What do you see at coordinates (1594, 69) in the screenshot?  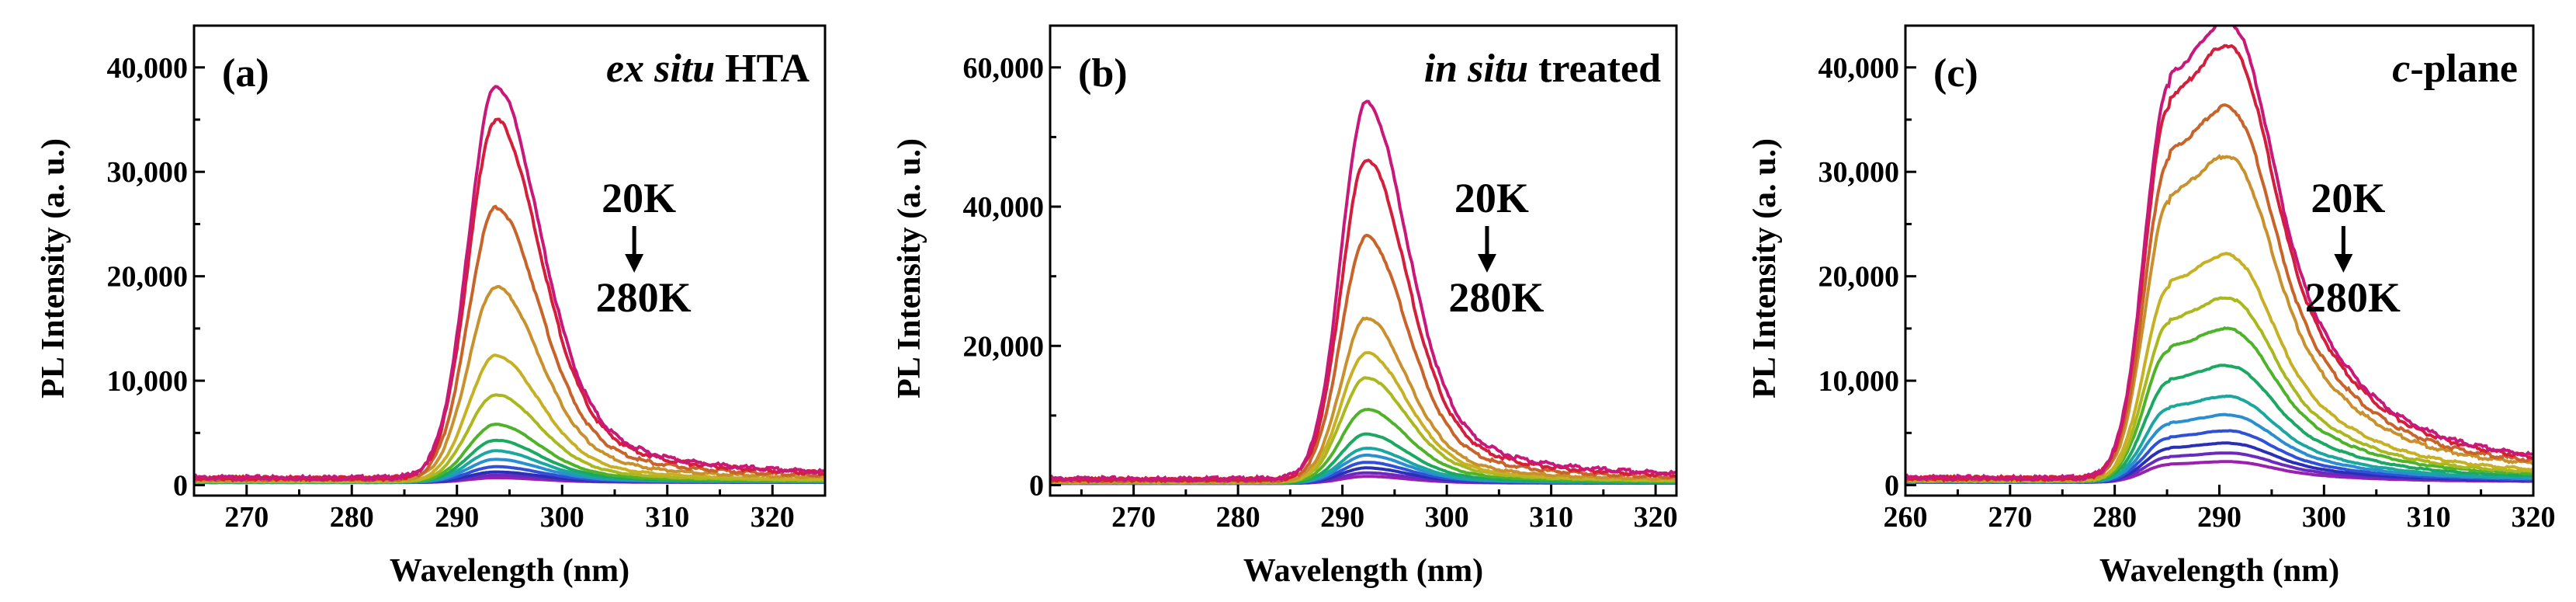 I see `panel-title-rest: treated` at bounding box center [1594, 69].